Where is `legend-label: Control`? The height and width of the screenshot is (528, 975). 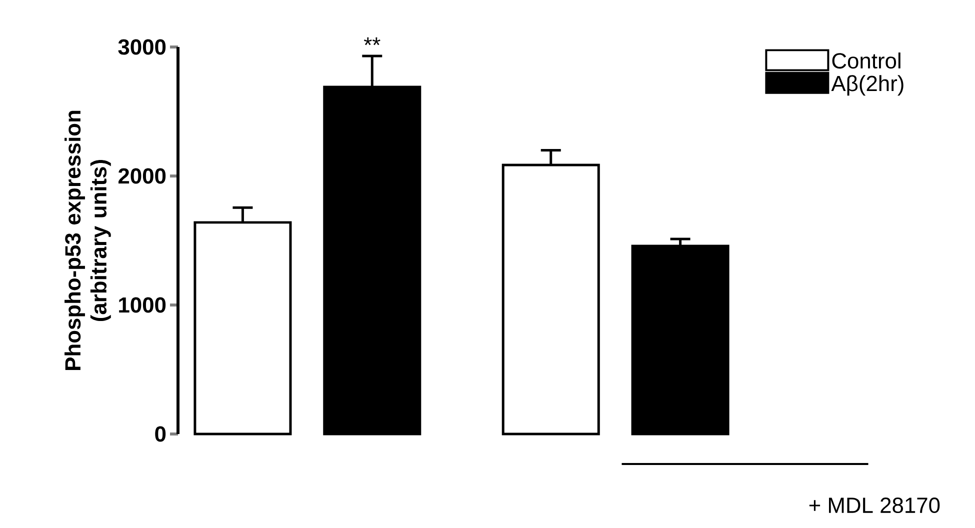
legend-label: Control is located at coordinates (866, 60).